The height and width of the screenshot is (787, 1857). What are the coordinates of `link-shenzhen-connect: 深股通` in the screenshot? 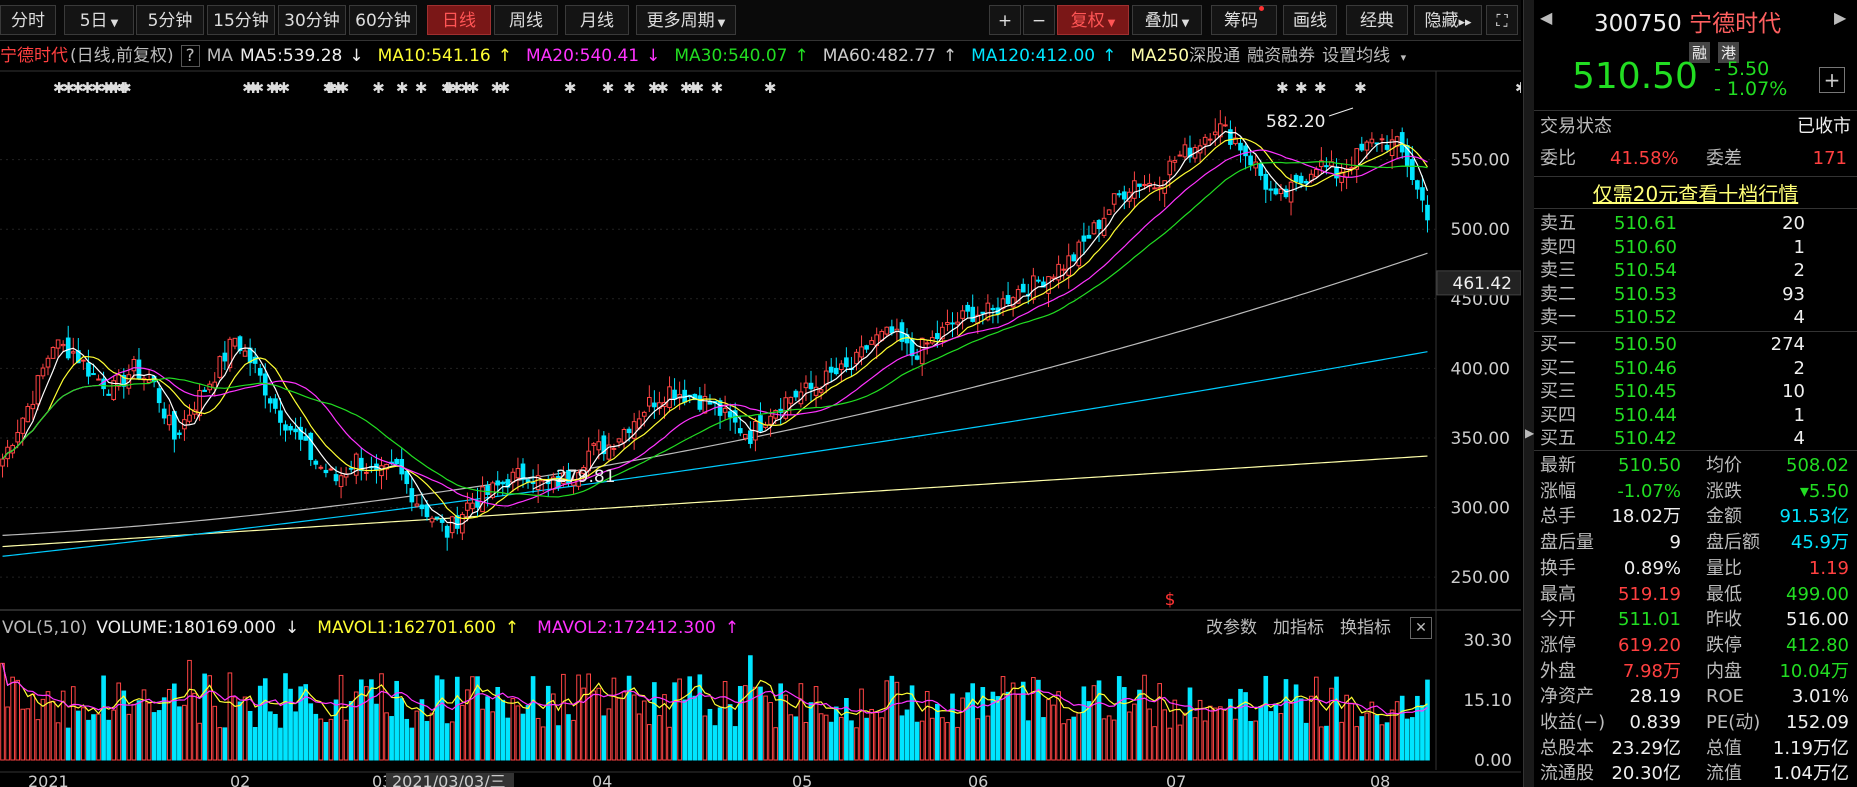 It's located at (1215, 56).